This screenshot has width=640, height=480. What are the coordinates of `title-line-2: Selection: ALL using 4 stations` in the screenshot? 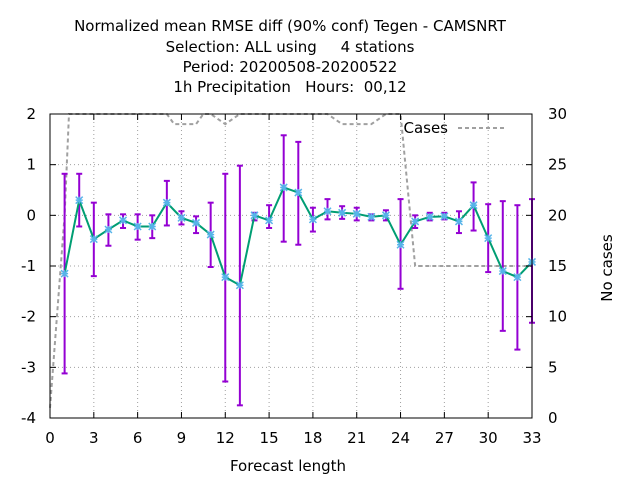 It's located at (290, 47).